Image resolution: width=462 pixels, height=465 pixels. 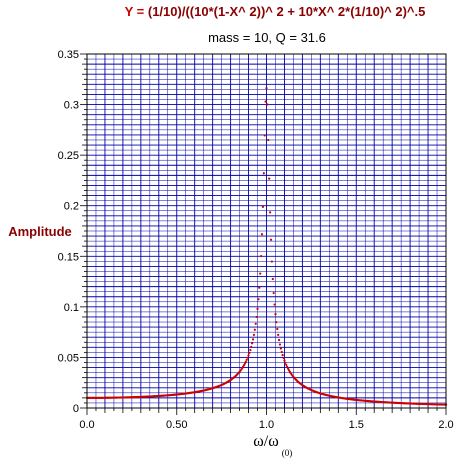 What do you see at coordinates (76, 409) in the screenshot?
I see `y-tick-label: 0` at bounding box center [76, 409].